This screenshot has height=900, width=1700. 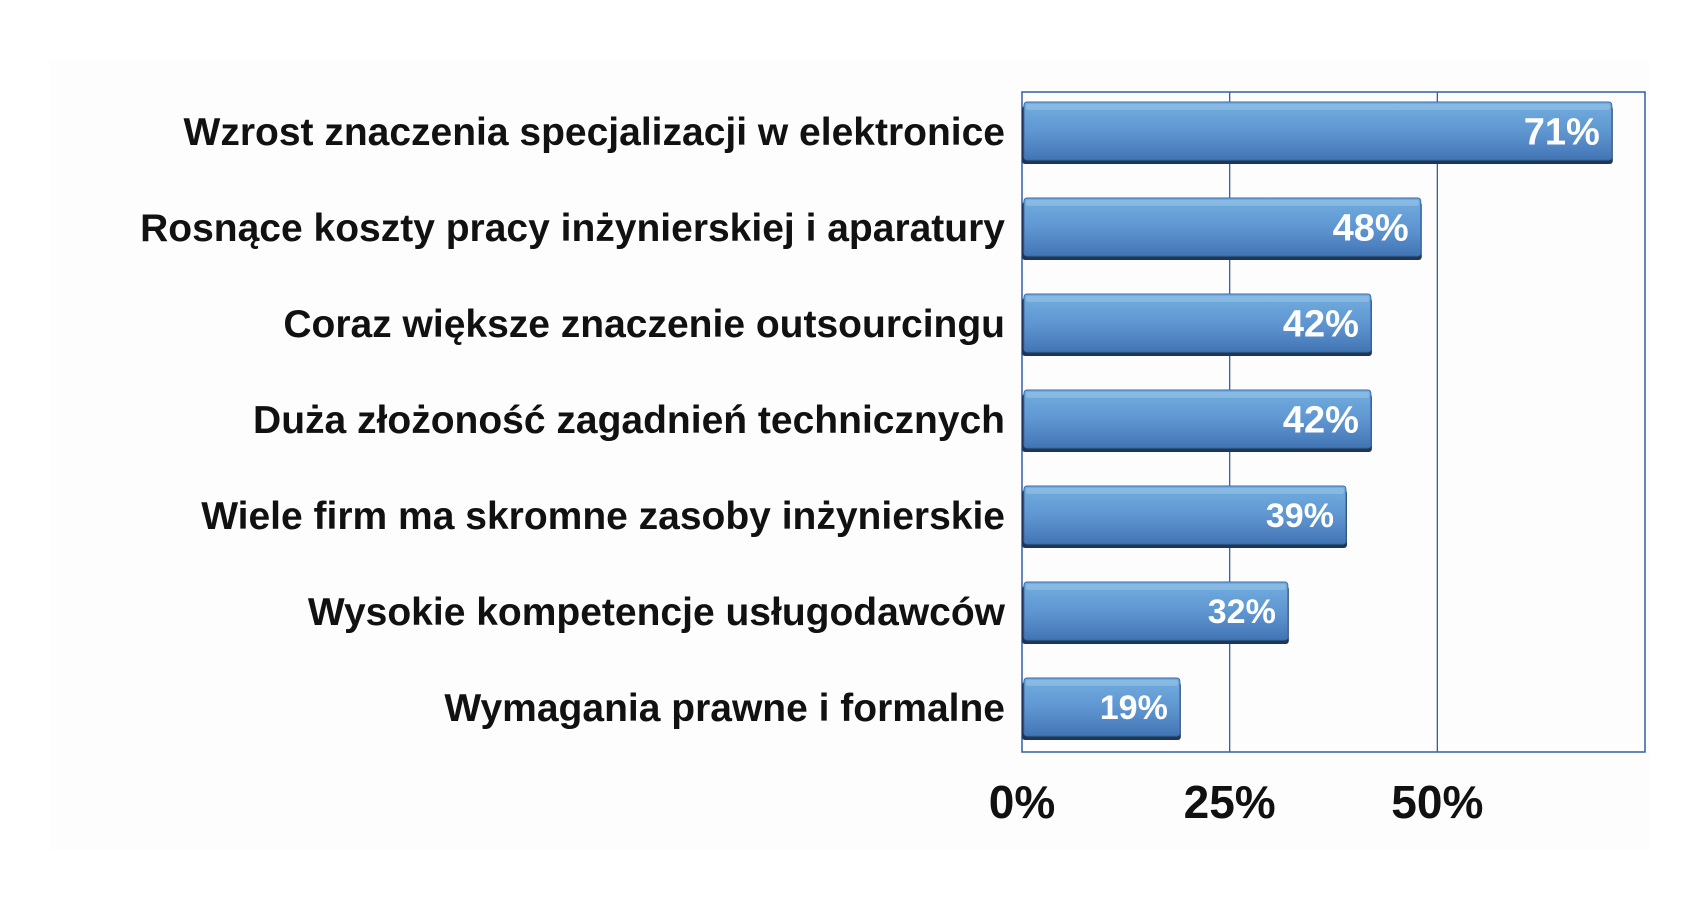 I want to click on x-tick-label: 50%, so click(x=1437, y=802).